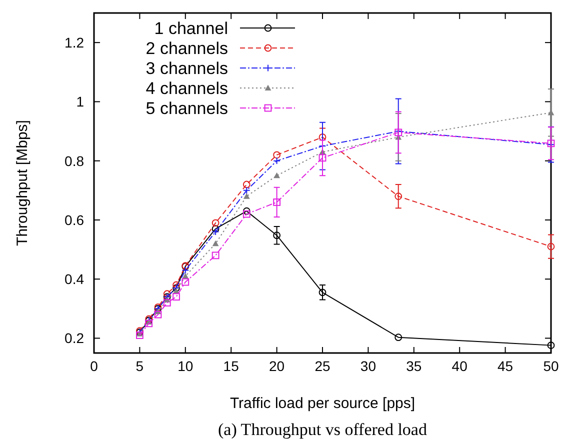 This screenshot has width=565, height=442. I want to click on y-tick-label: 0.2, so click(74, 338).